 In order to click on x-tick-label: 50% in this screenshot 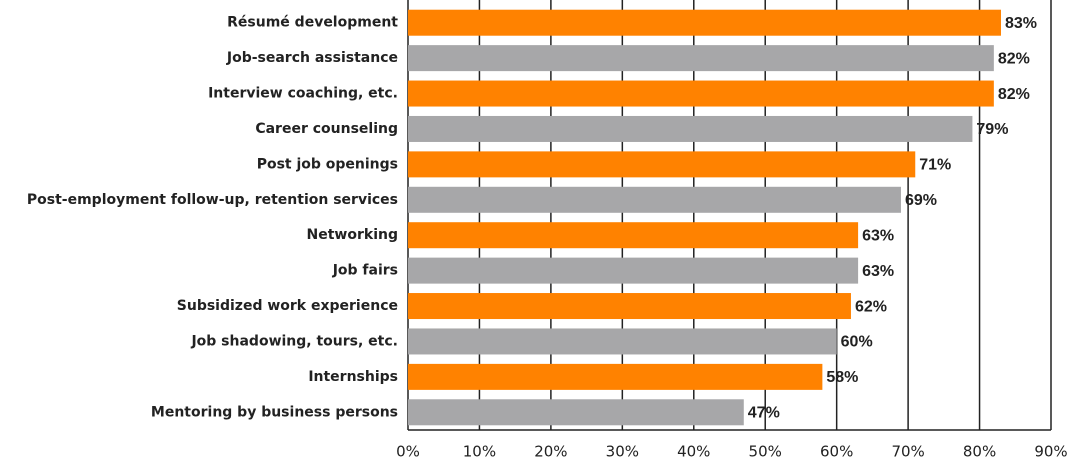, I will do `click(765, 452)`.